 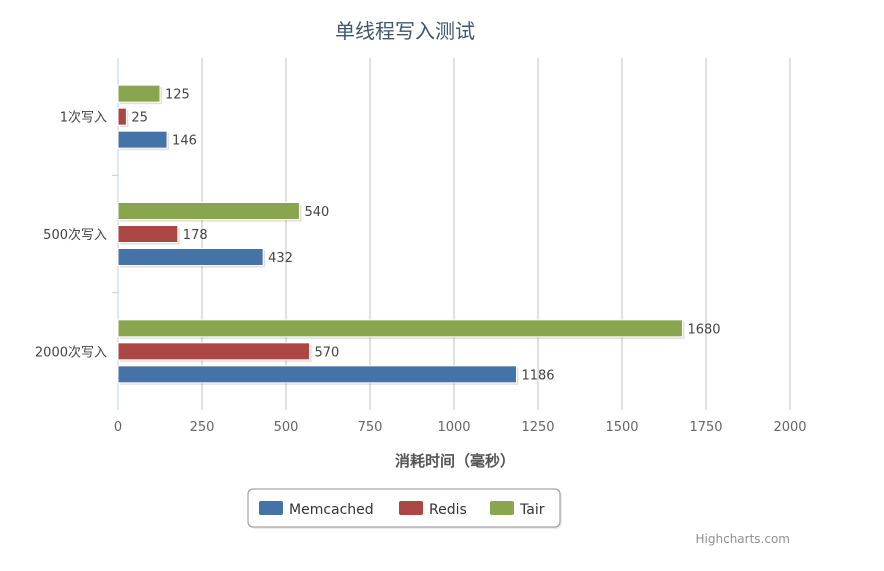 I want to click on x-tick-label: 750, so click(x=370, y=427).